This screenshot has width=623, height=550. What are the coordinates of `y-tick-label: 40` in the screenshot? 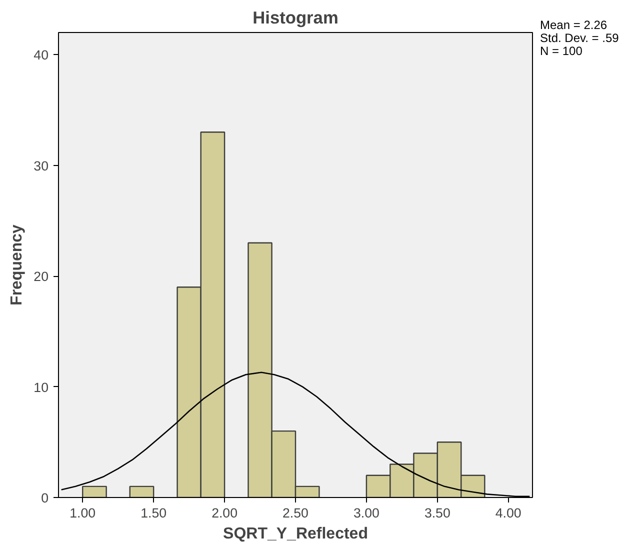 It's located at (41, 55).